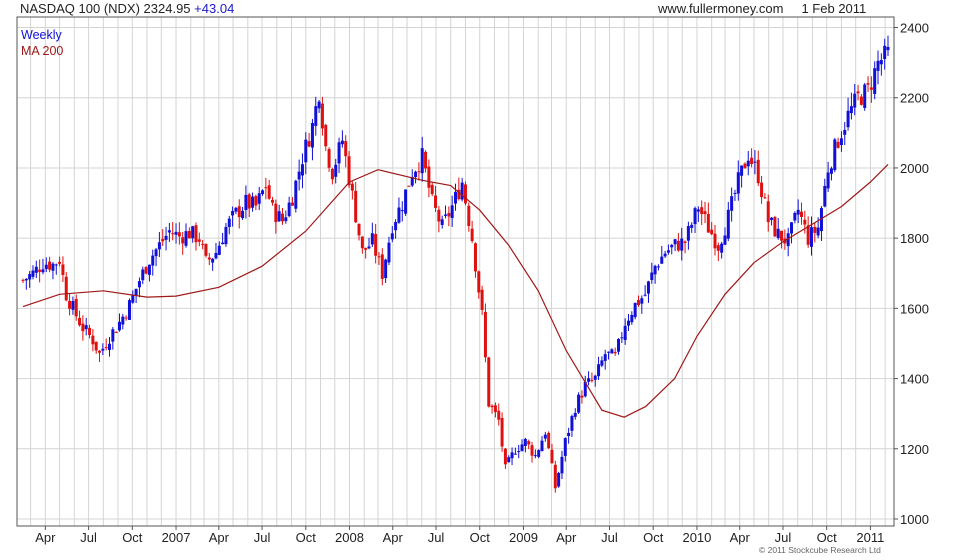  I want to click on y-tick-label: 1600, so click(914, 308).